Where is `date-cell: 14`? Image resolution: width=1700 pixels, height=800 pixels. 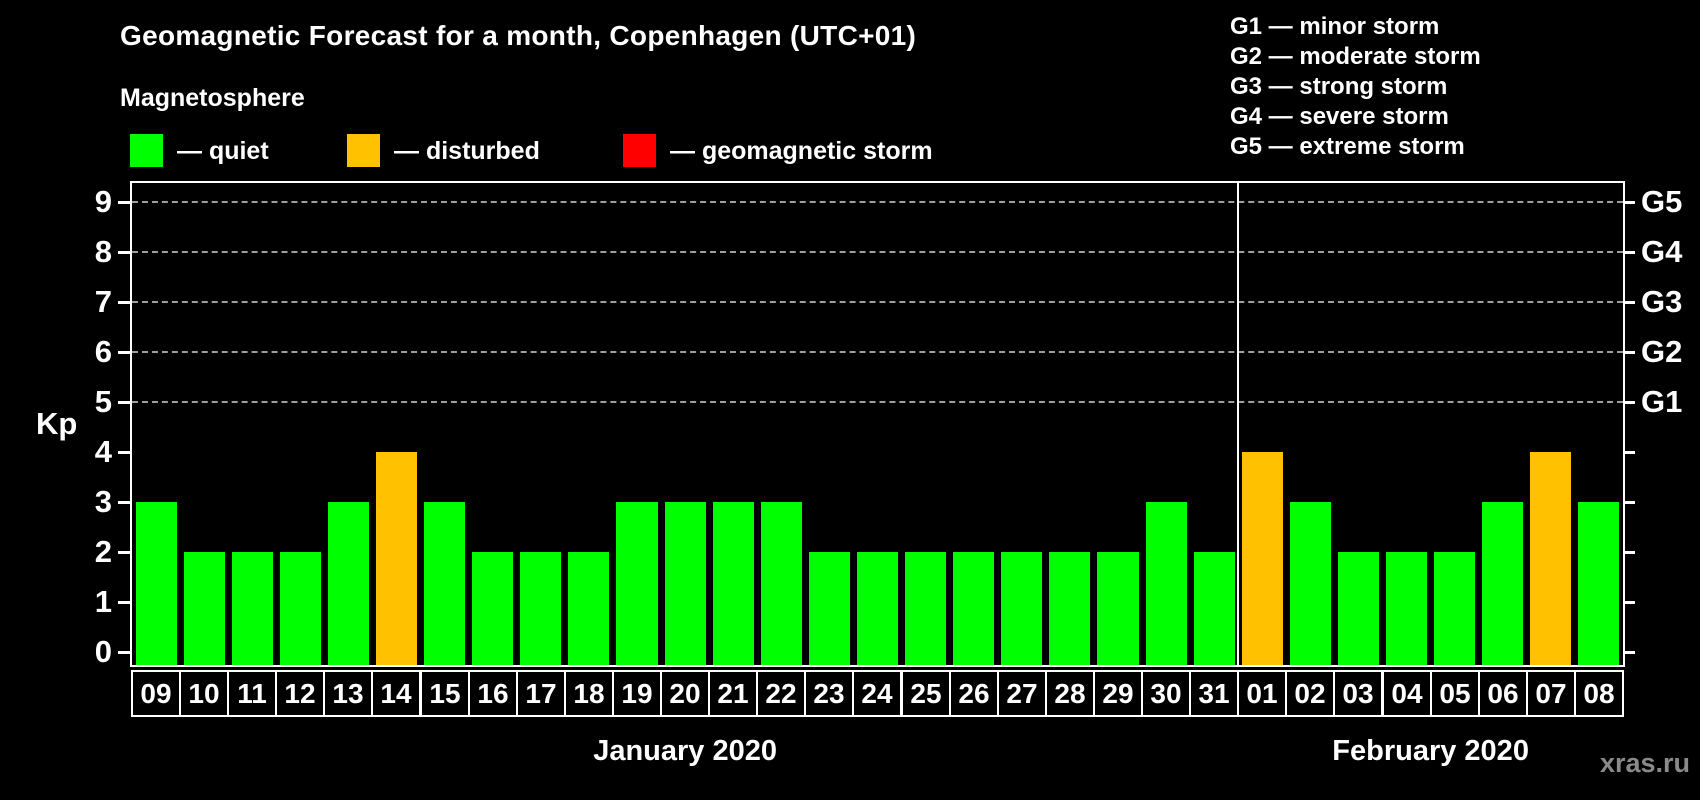
date-cell: 14 is located at coordinates (396, 693).